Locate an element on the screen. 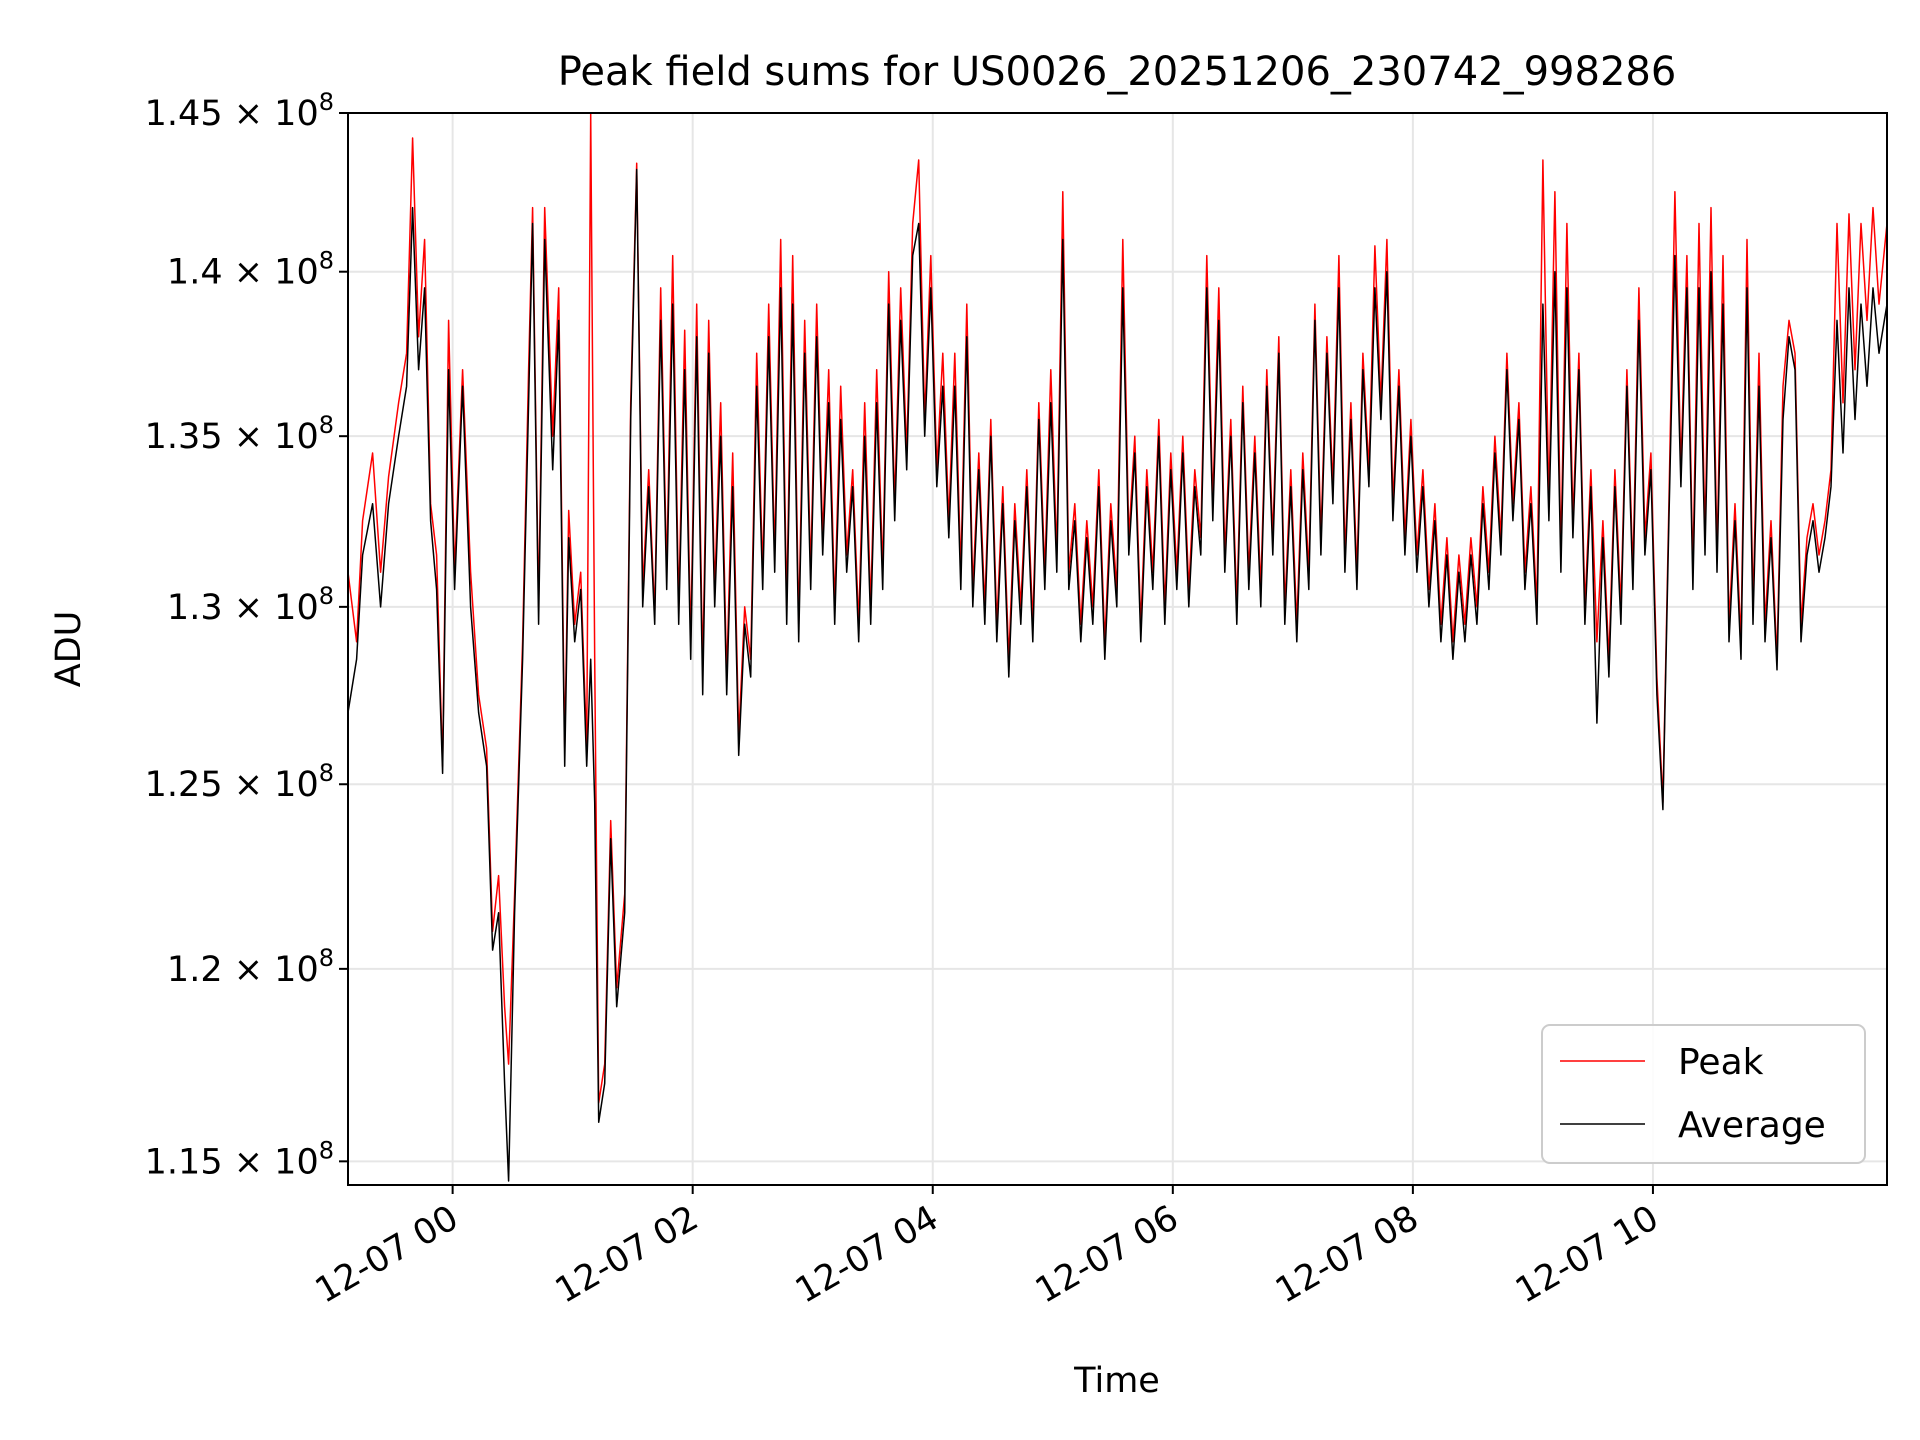  y-tick-label: 1.25 × 10⁸ is located at coordinates (239, 782).